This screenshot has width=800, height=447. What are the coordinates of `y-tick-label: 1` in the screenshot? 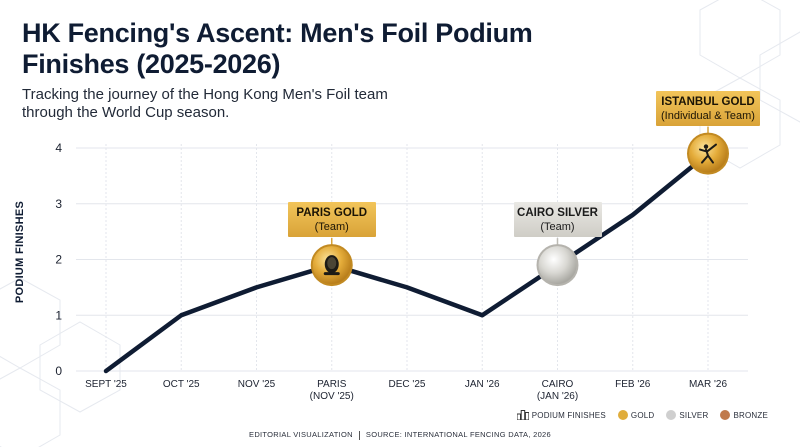 It's located at (58, 315).